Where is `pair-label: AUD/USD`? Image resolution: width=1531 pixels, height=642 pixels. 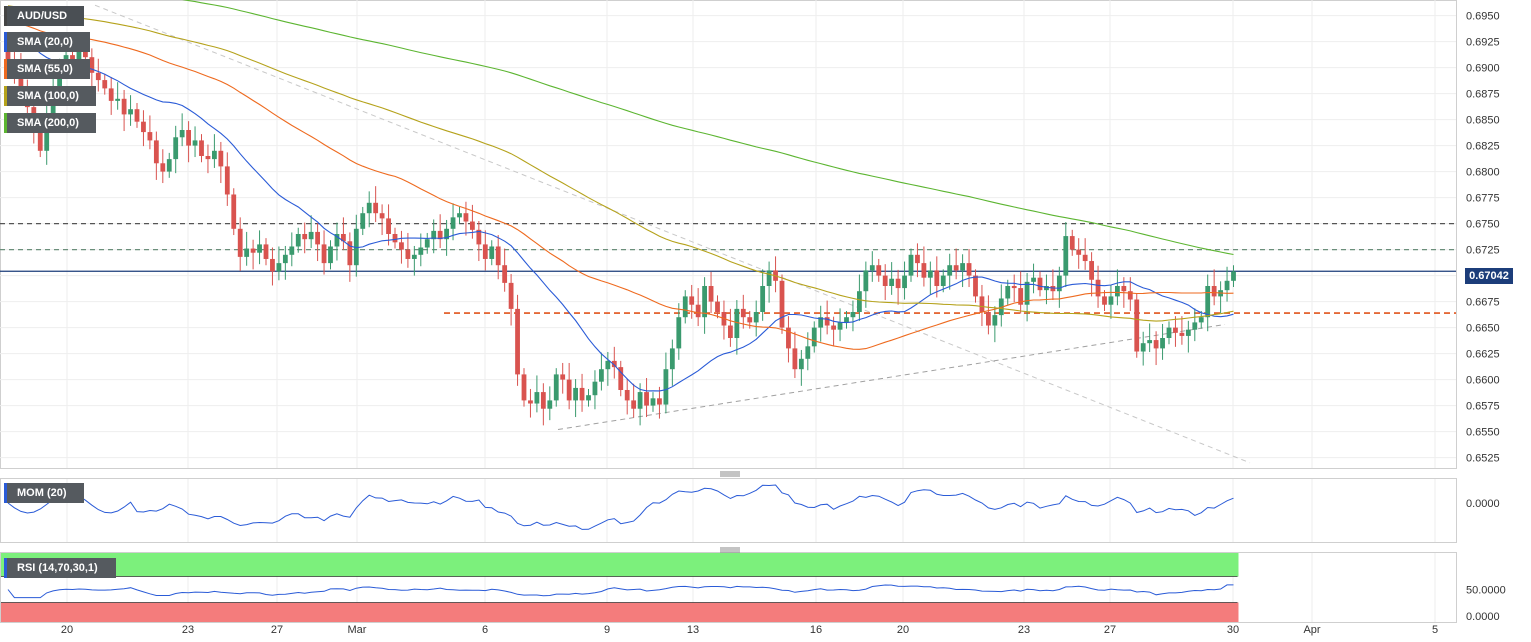 pair-label: AUD/USD is located at coordinates (44, 16).